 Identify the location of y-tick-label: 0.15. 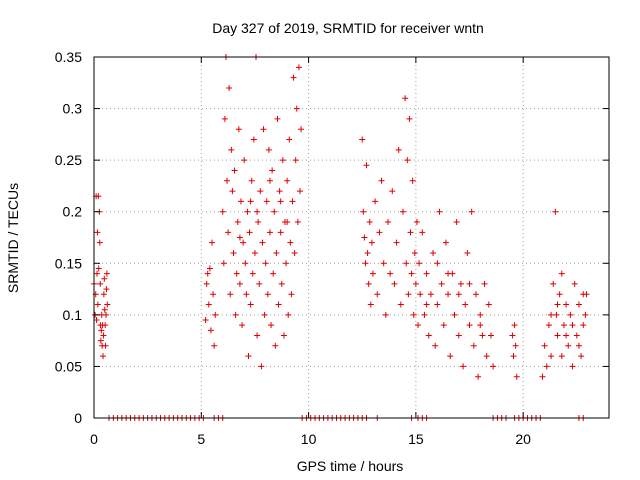
(68, 263).